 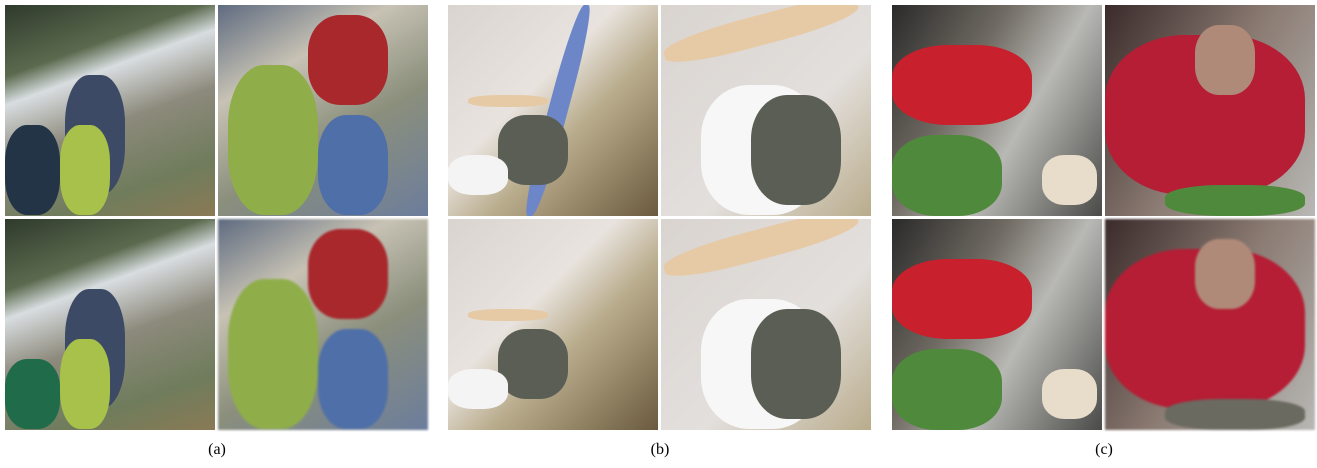 What do you see at coordinates (1104, 449) in the screenshot?
I see `caption: (c)` at bounding box center [1104, 449].